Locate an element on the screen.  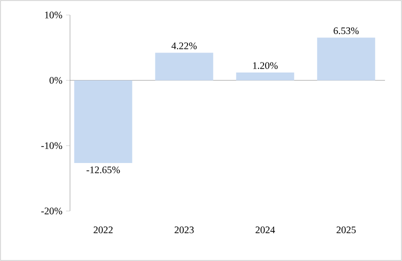
x-tick-label: 2023 is located at coordinates (184, 230).